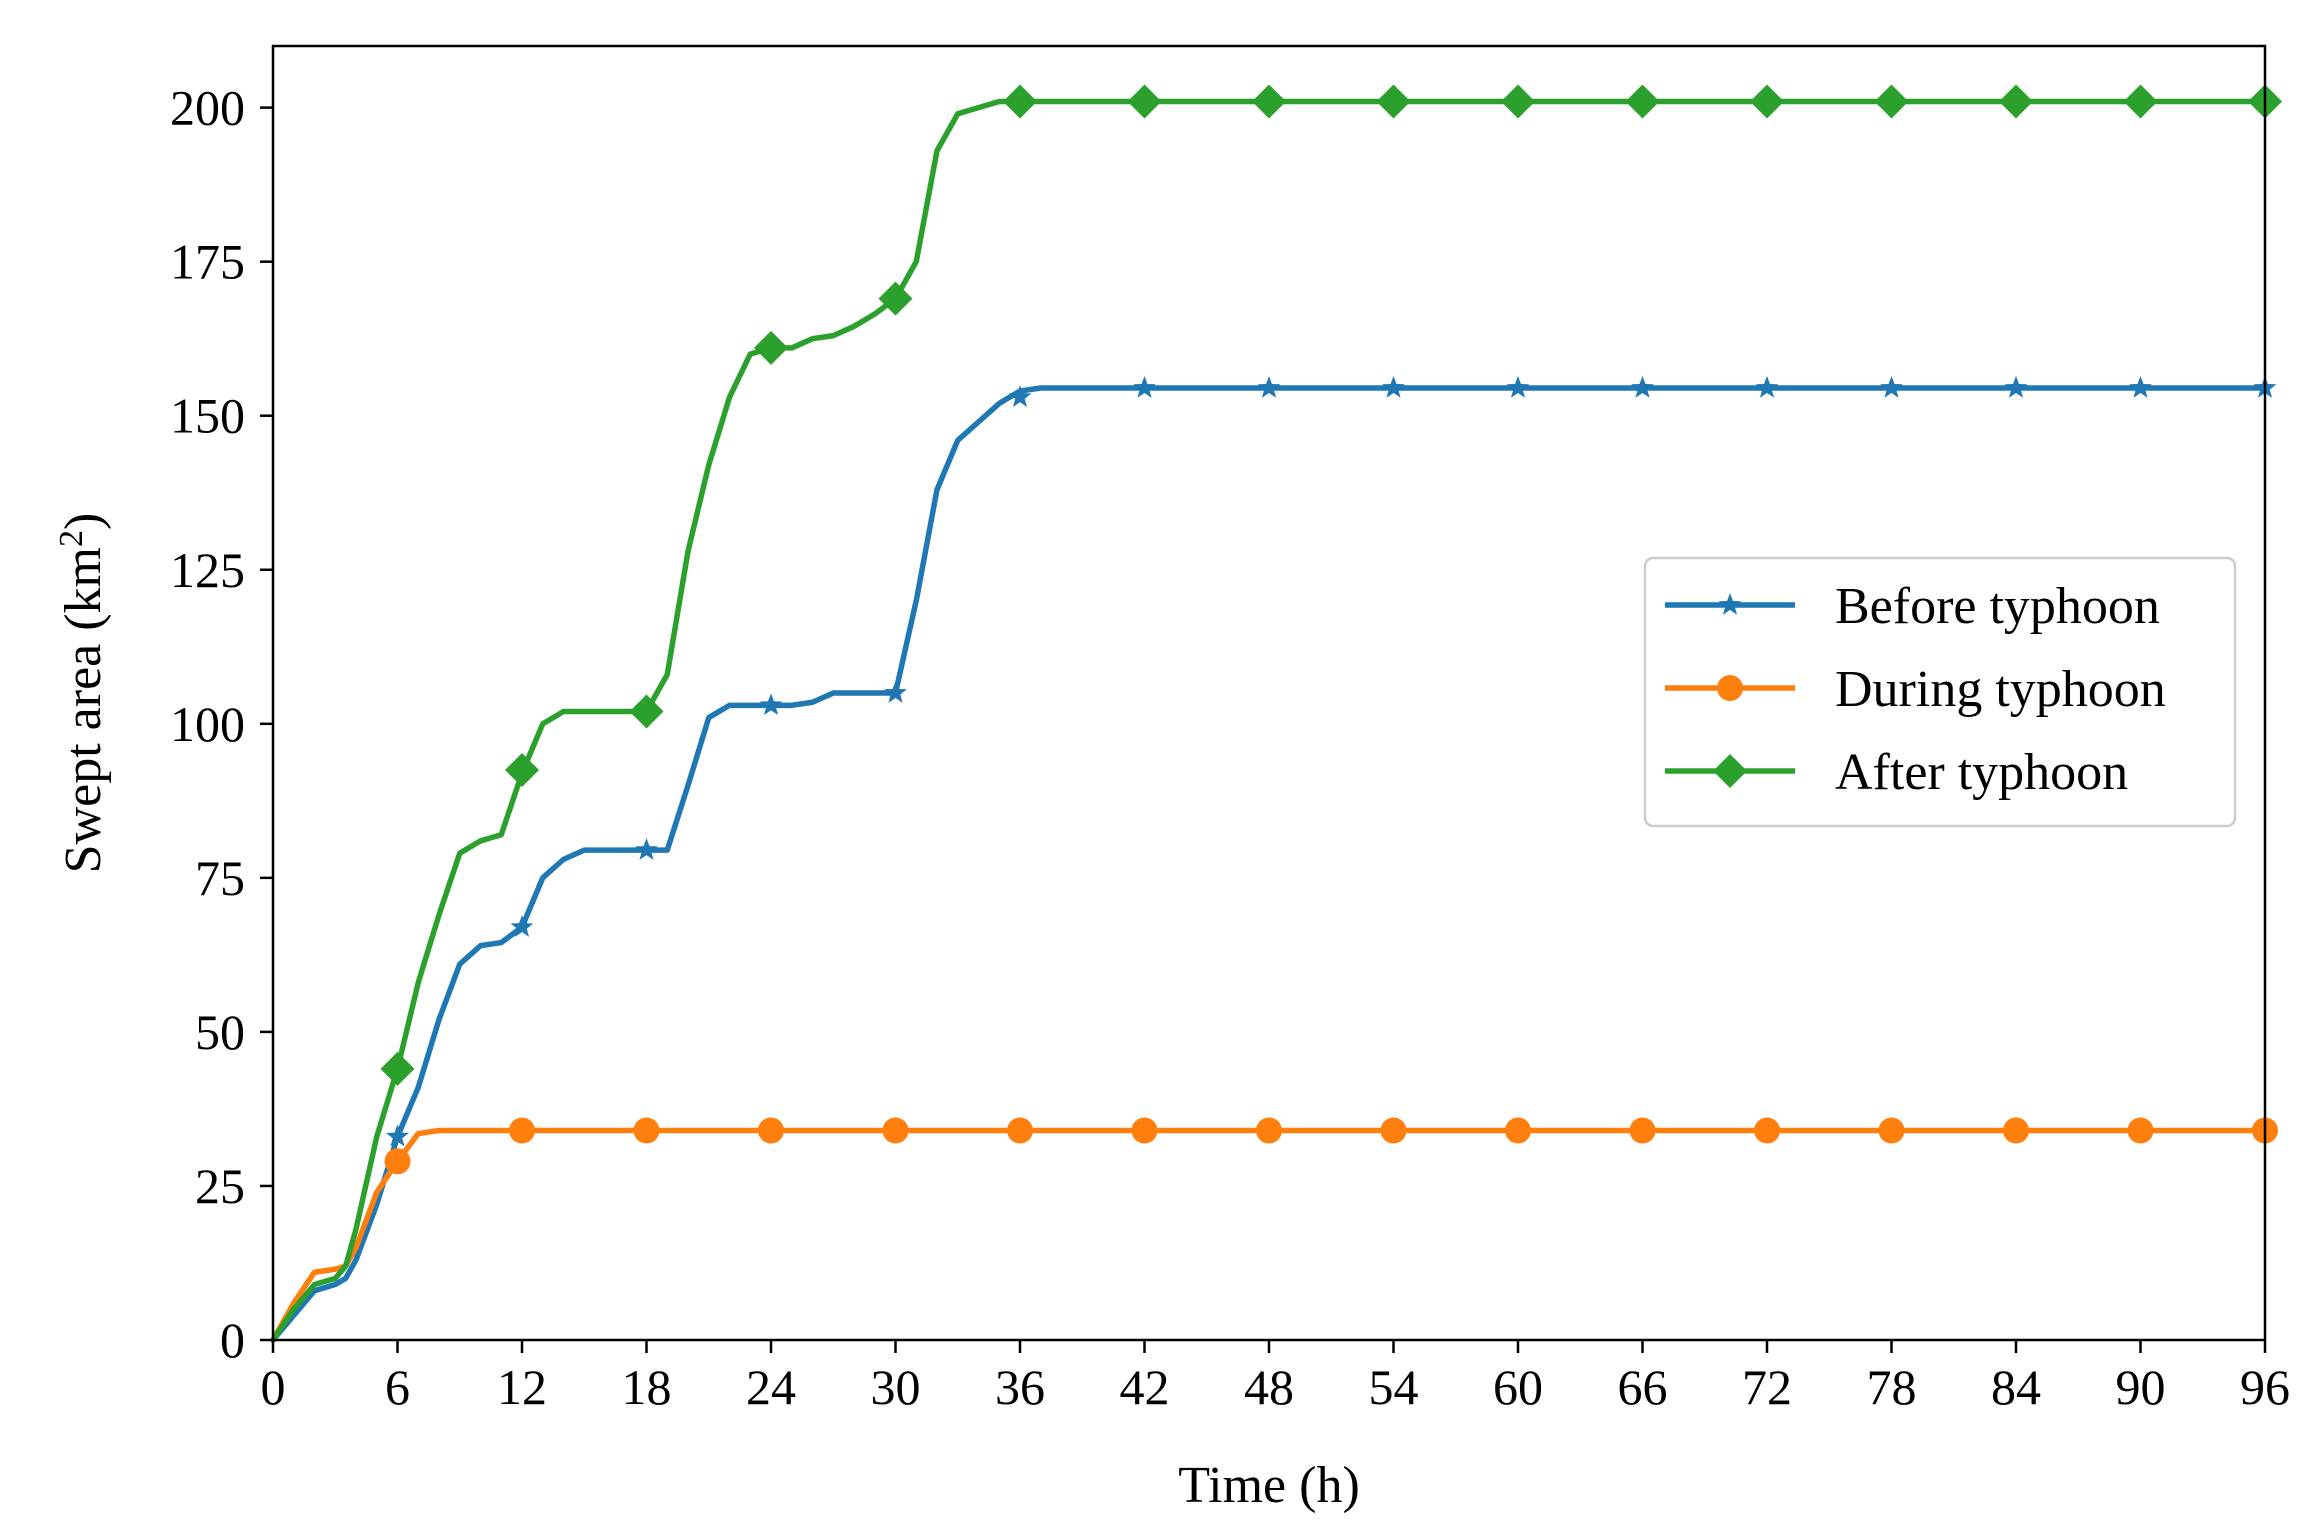 The width and height of the screenshot is (2309, 1535). Describe the element at coordinates (1518, 1387) in the screenshot. I see `x-tick-label: 60` at that location.